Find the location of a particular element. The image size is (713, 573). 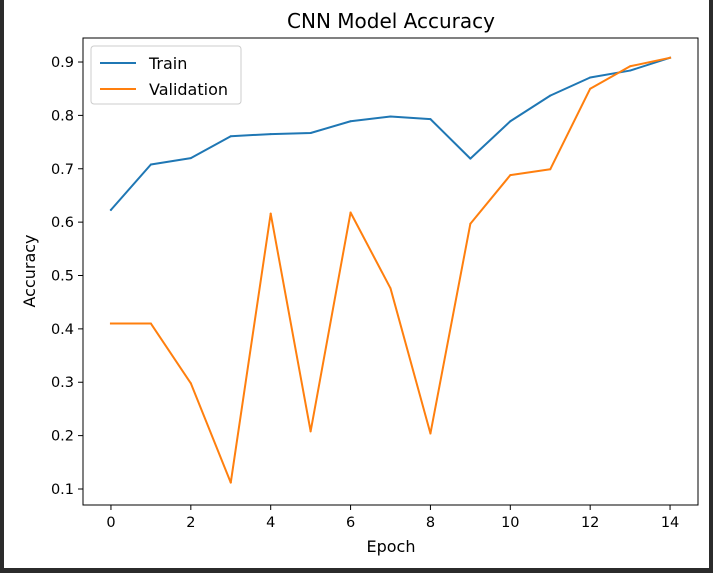

y-tick-label: 0.8 is located at coordinates (62, 116).